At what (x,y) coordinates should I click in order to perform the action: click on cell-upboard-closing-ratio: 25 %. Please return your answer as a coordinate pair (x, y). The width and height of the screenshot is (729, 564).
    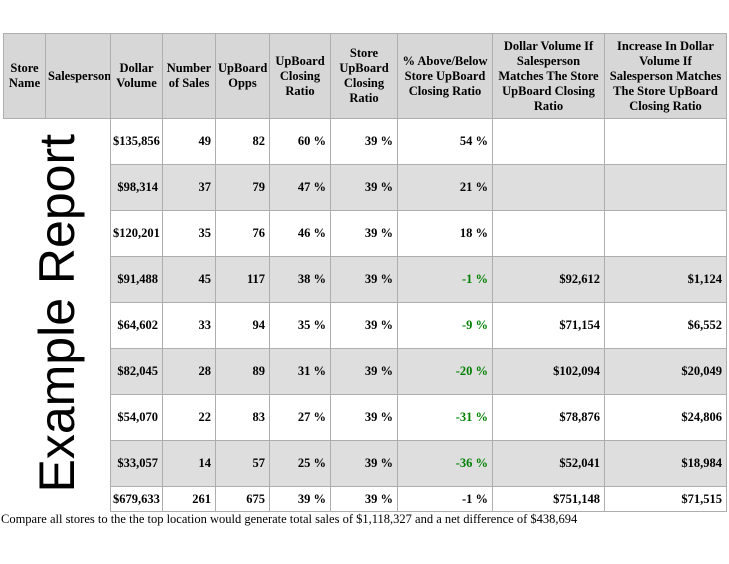
    Looking at the image, I should click on (300, 463).